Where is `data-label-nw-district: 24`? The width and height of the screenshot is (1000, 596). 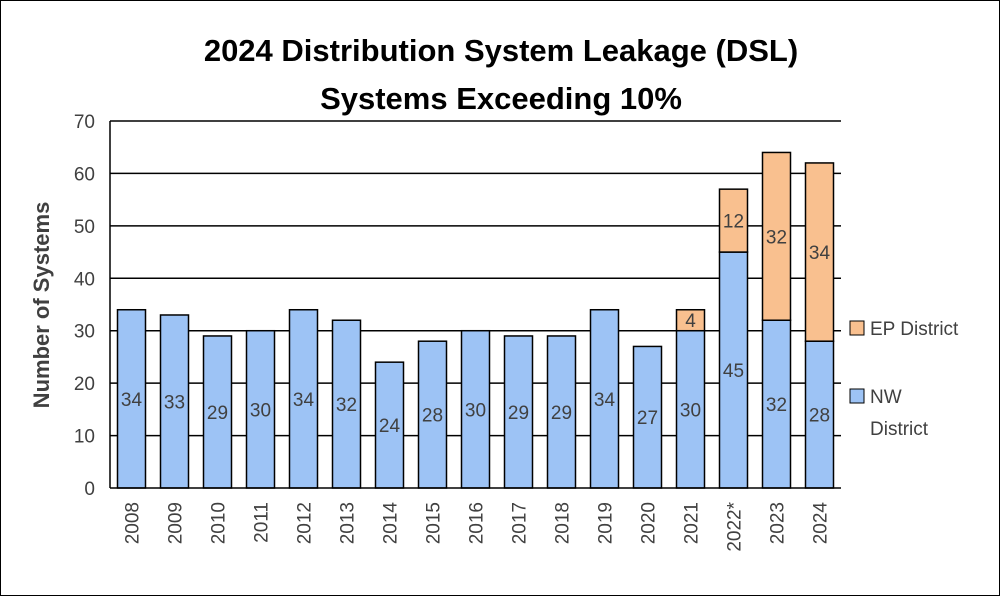 data-label-nw-district: 24 is located at coordinates (390, 426).